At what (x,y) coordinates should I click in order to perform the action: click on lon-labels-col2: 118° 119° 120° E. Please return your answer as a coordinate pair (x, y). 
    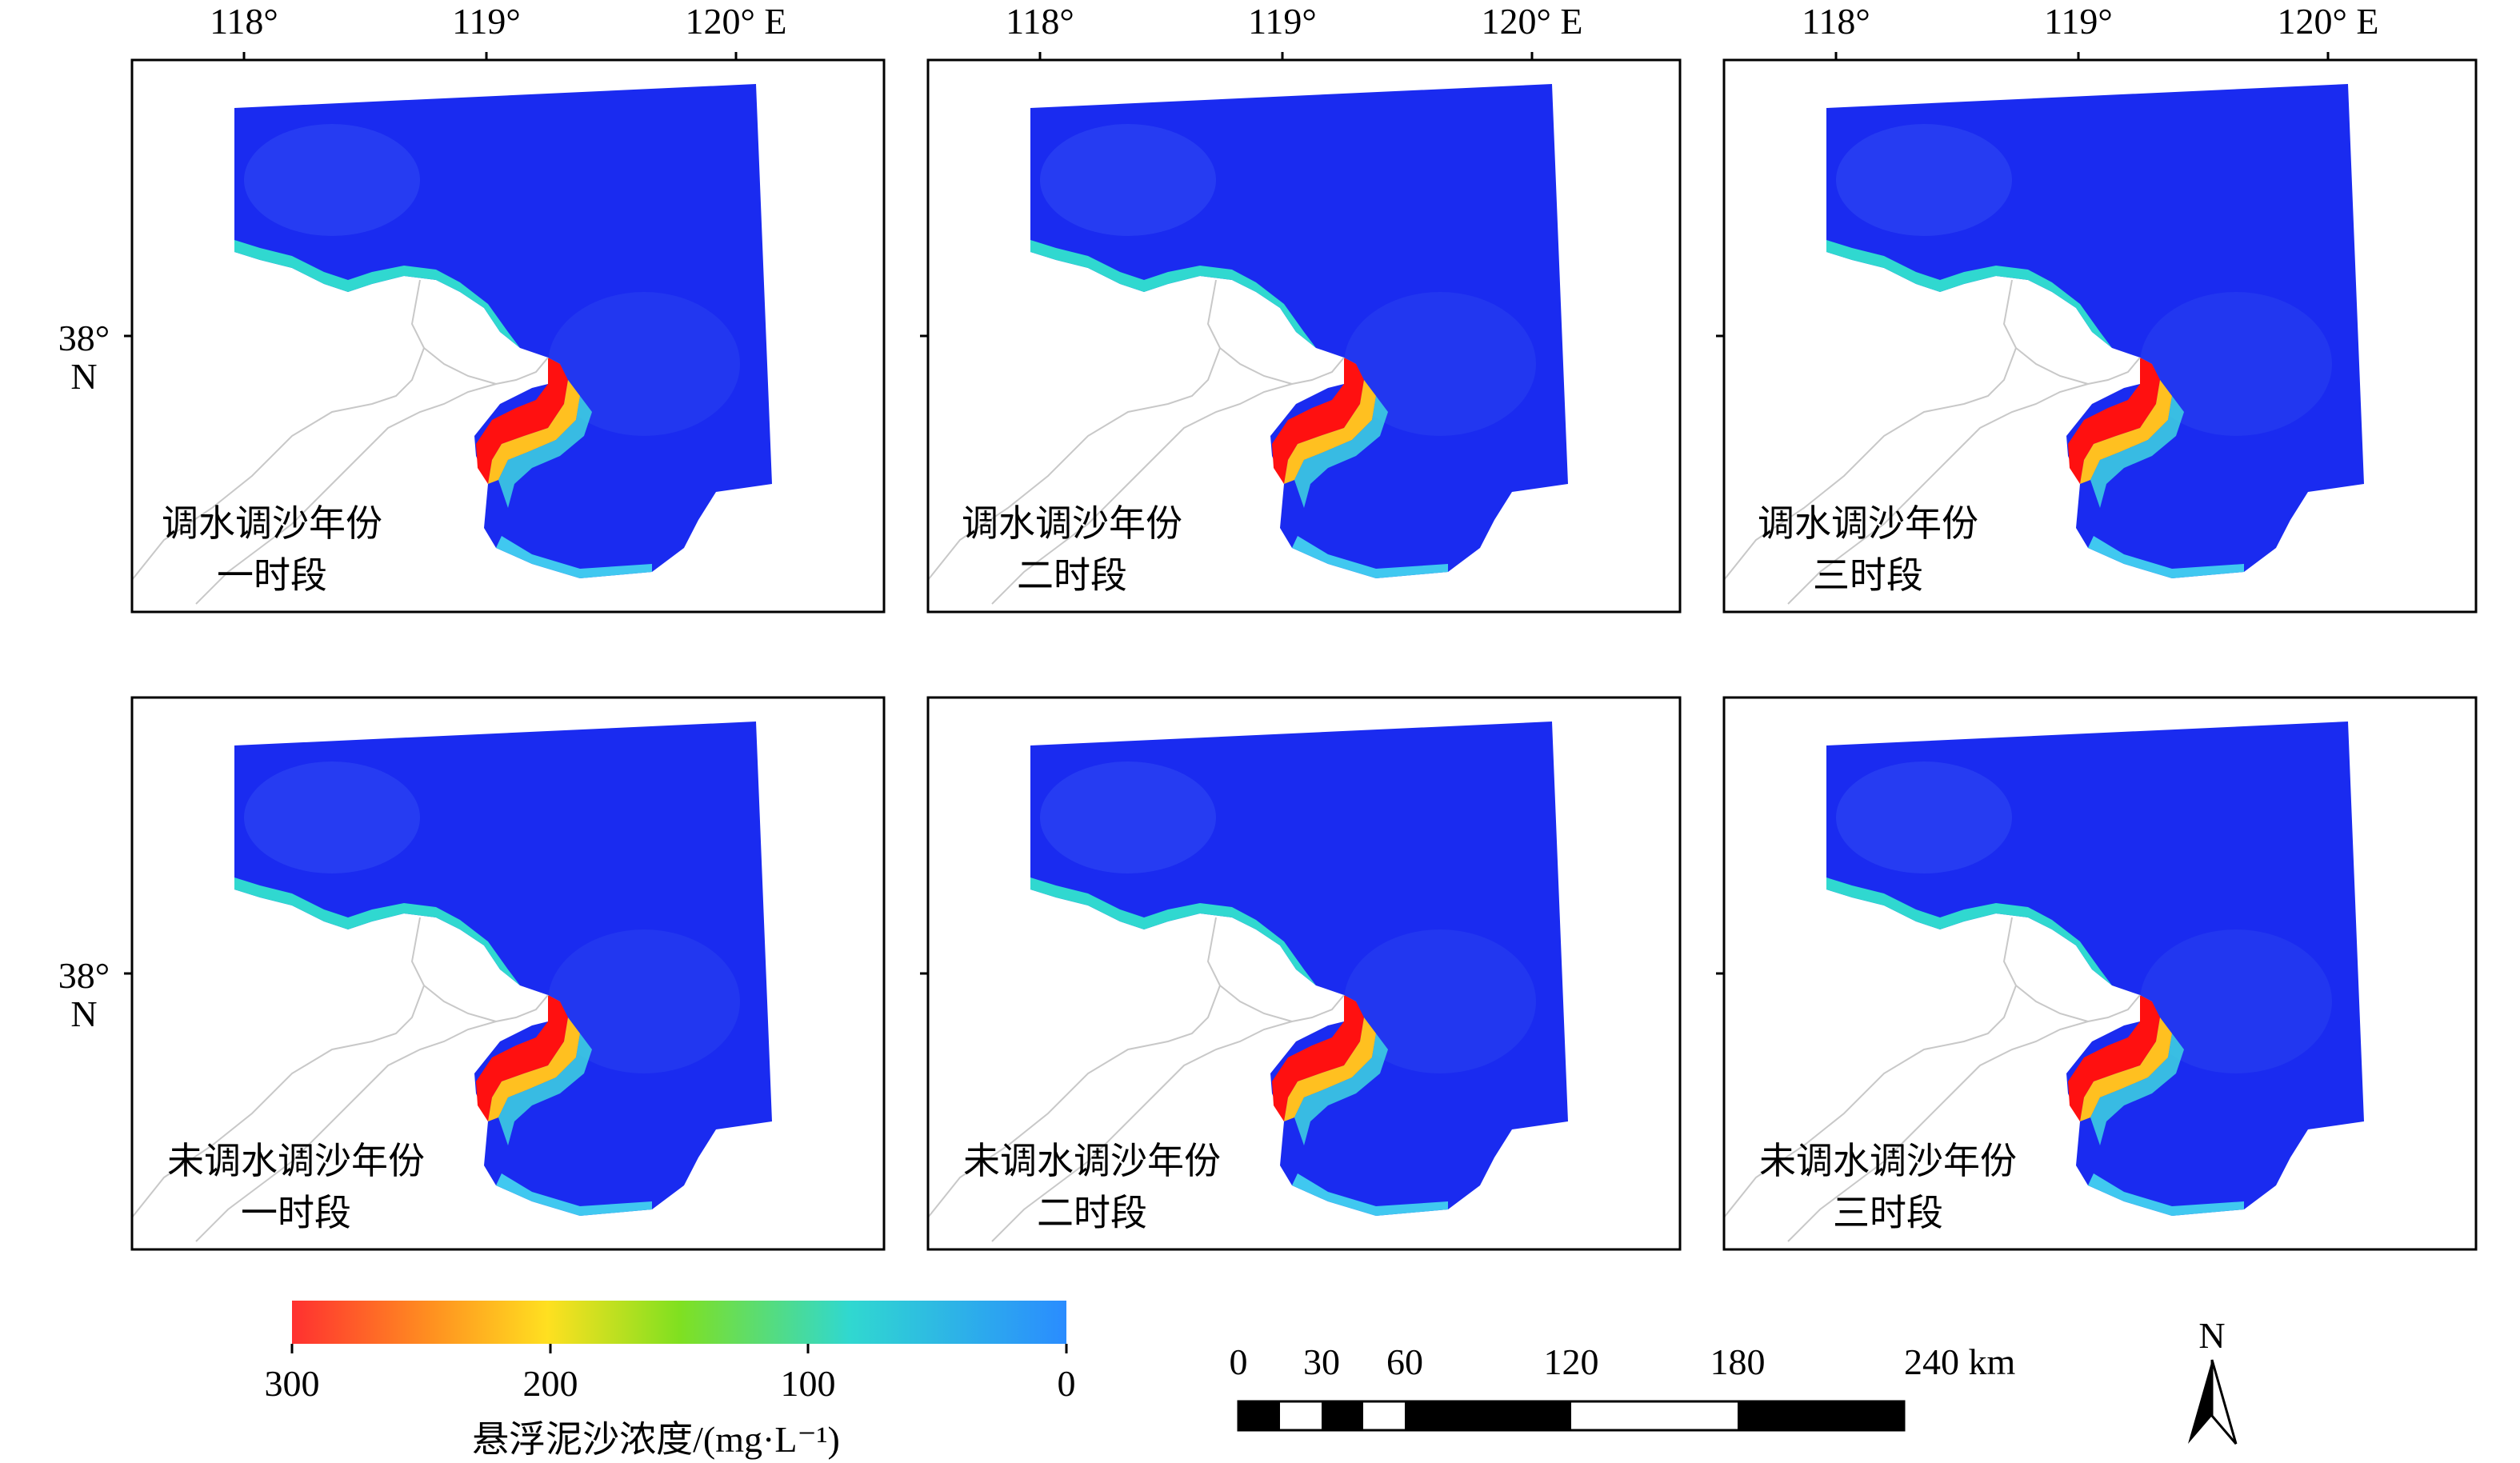
    Looking at the image, I should click on (1294, 21).